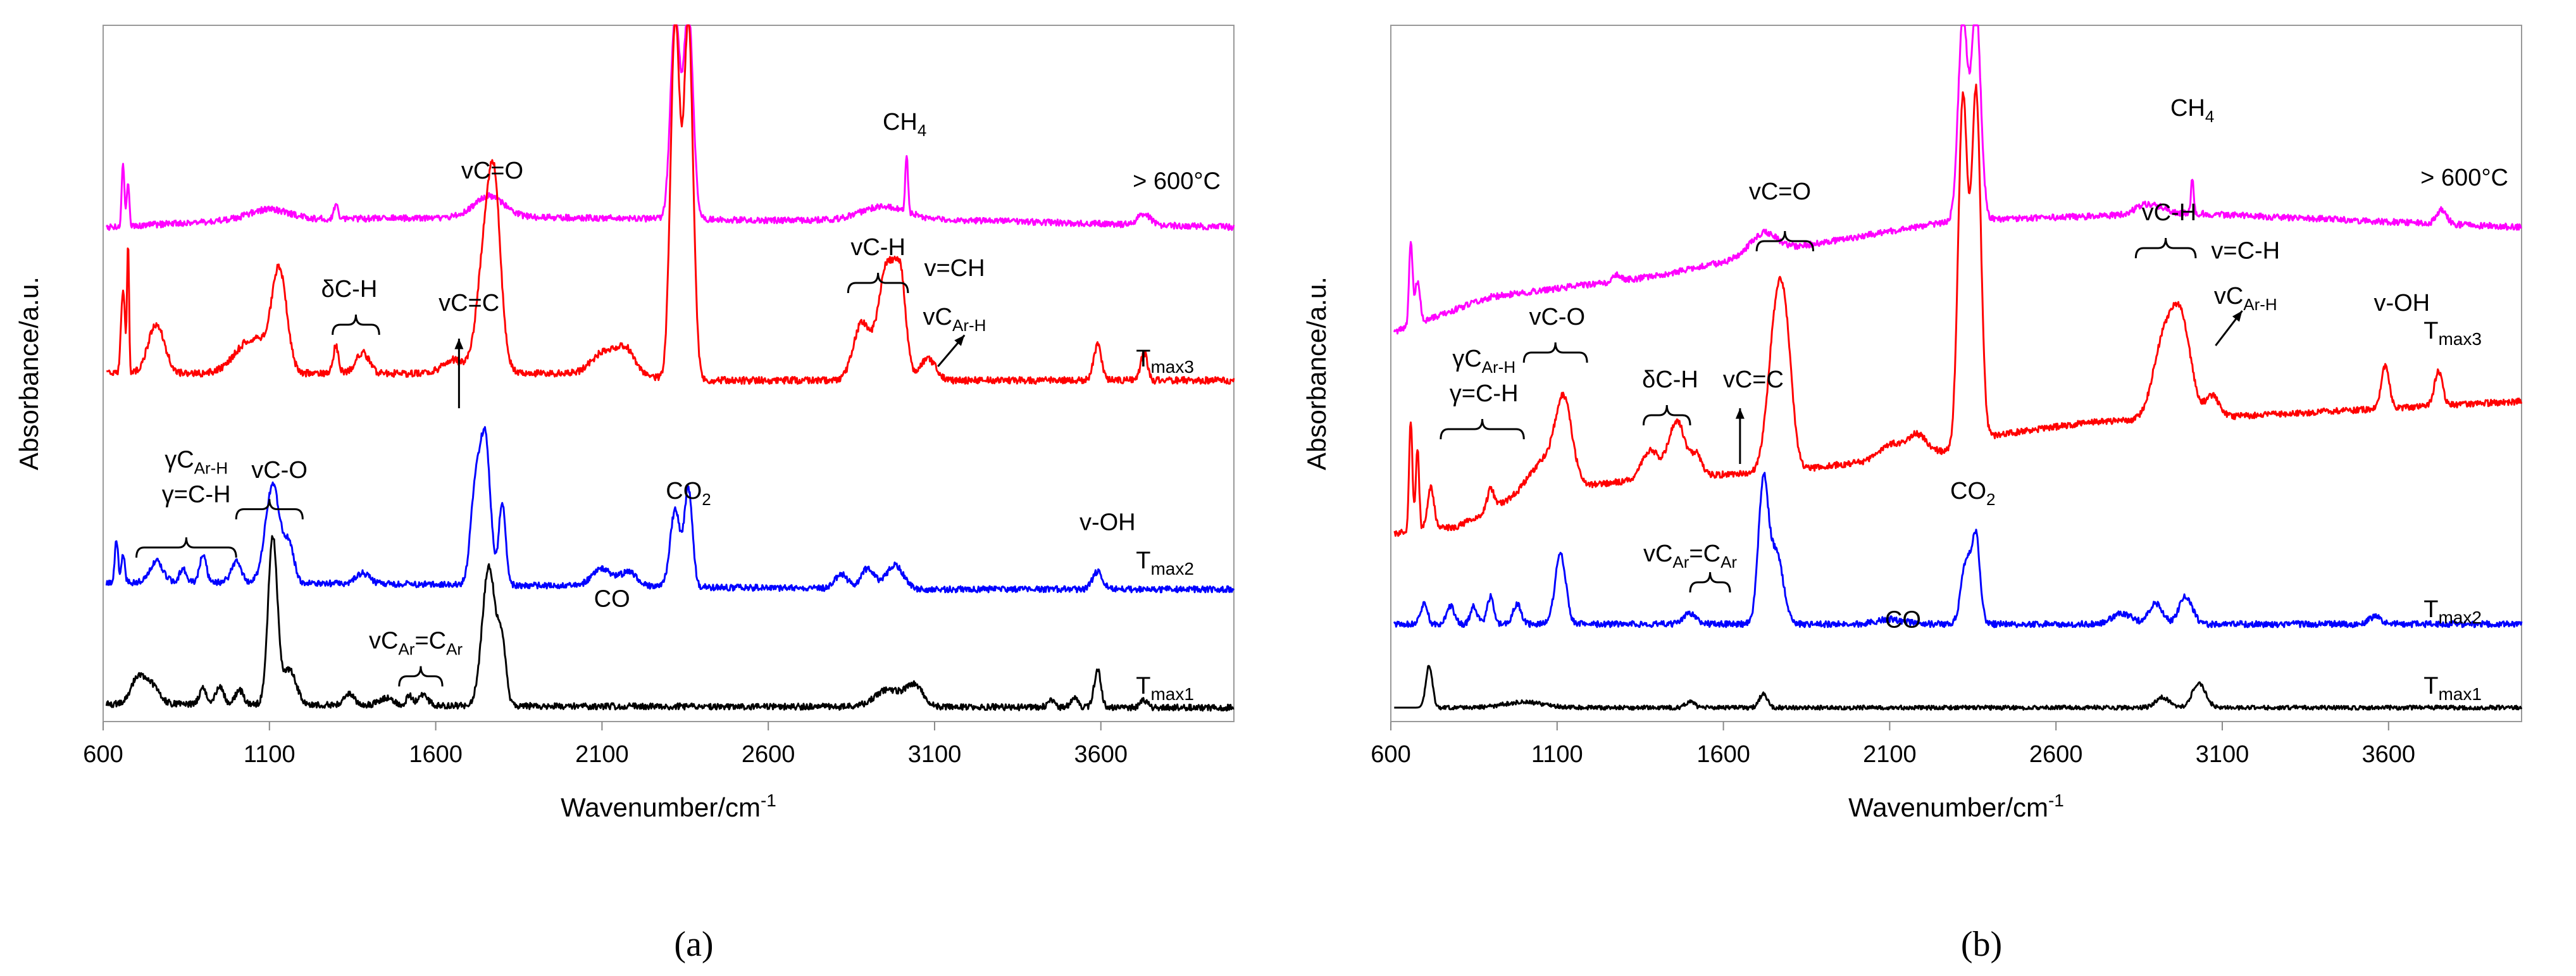 The height and width of the screenshot is (976, 2576). I want to click on panel-label: (b), so click(1981, 944).